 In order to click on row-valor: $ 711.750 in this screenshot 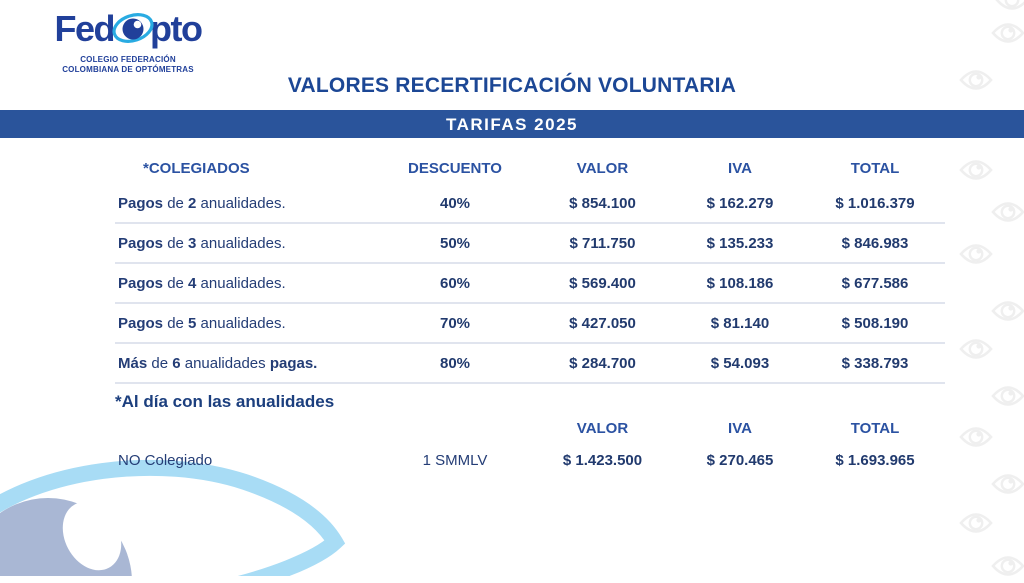, I will do `click(602, 243)`.